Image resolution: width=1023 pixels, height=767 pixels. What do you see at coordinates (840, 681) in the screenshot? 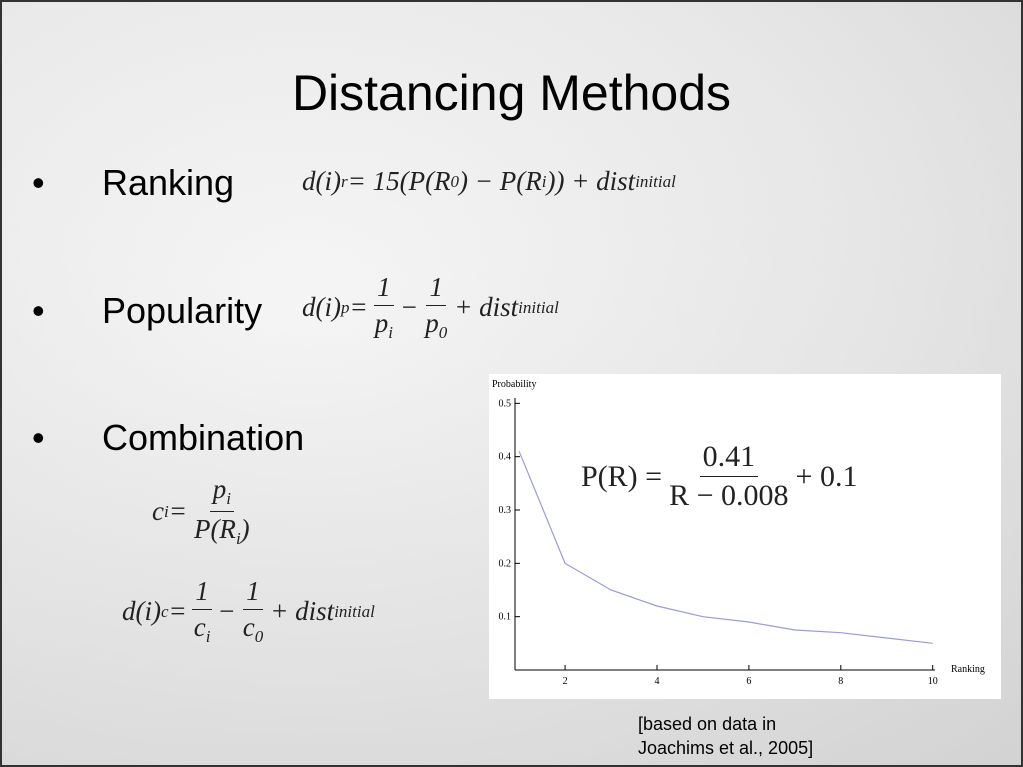
I see `x-tick-label: 8` at bounding box center [840, 681].